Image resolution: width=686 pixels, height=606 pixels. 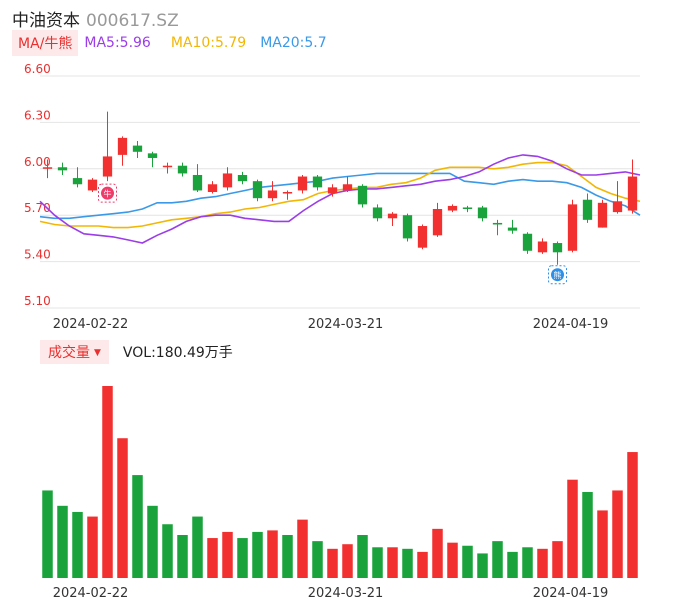 What do you see at coordinates (45, 43) in the screenshot?
I see `ma-indicator-button: MA/牛熊` at bounding box center [45, 43].